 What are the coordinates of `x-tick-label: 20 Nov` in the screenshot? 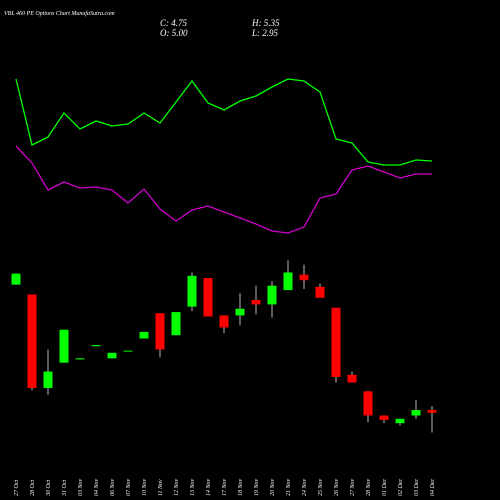 It's located at (273, 487).